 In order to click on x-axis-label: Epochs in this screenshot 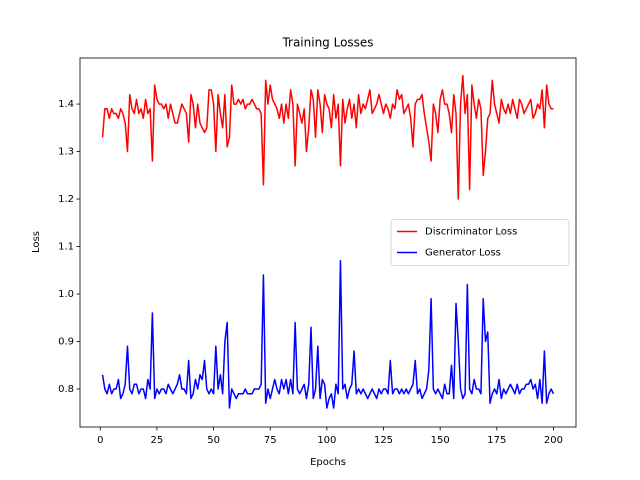, I will do `click(328, 462)`.